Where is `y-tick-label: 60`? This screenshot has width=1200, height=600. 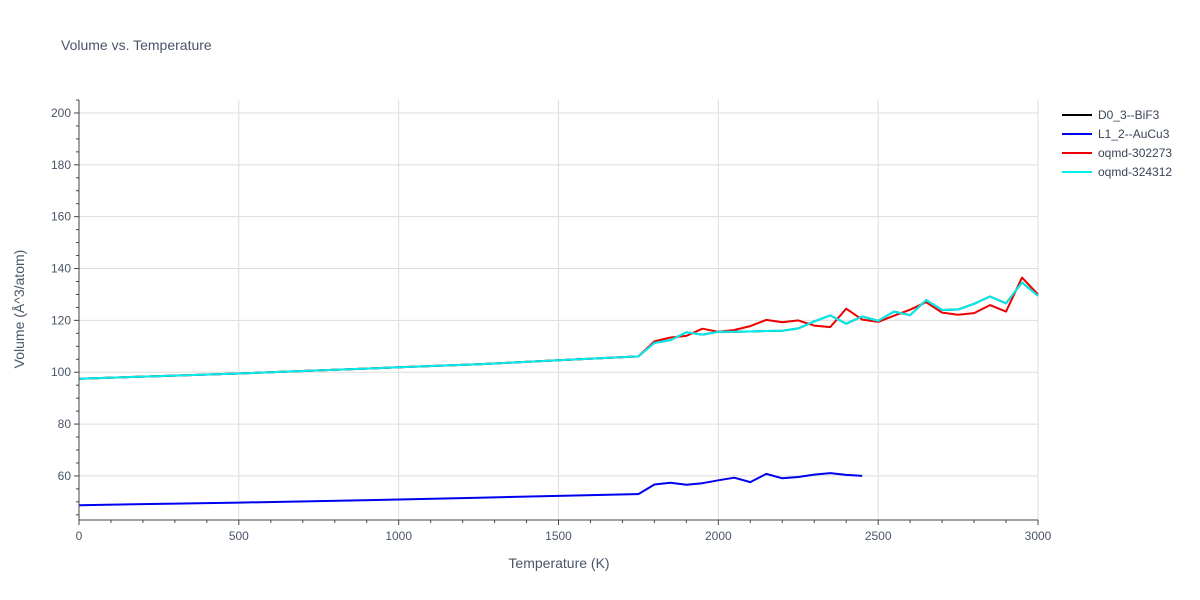
y-tick-label: 60 is located at coordinates (65, 476).